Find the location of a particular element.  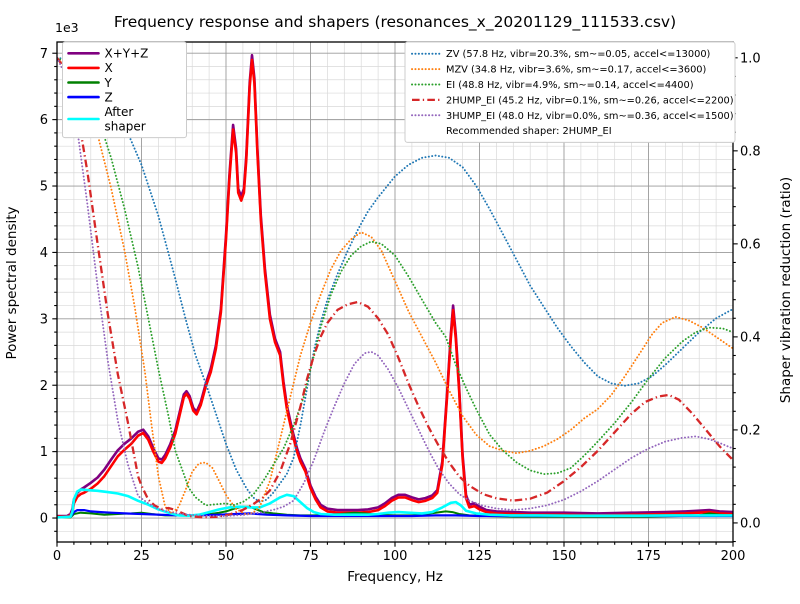

y-right-tick-label: 0.0 is located at coordinates (750, 524).